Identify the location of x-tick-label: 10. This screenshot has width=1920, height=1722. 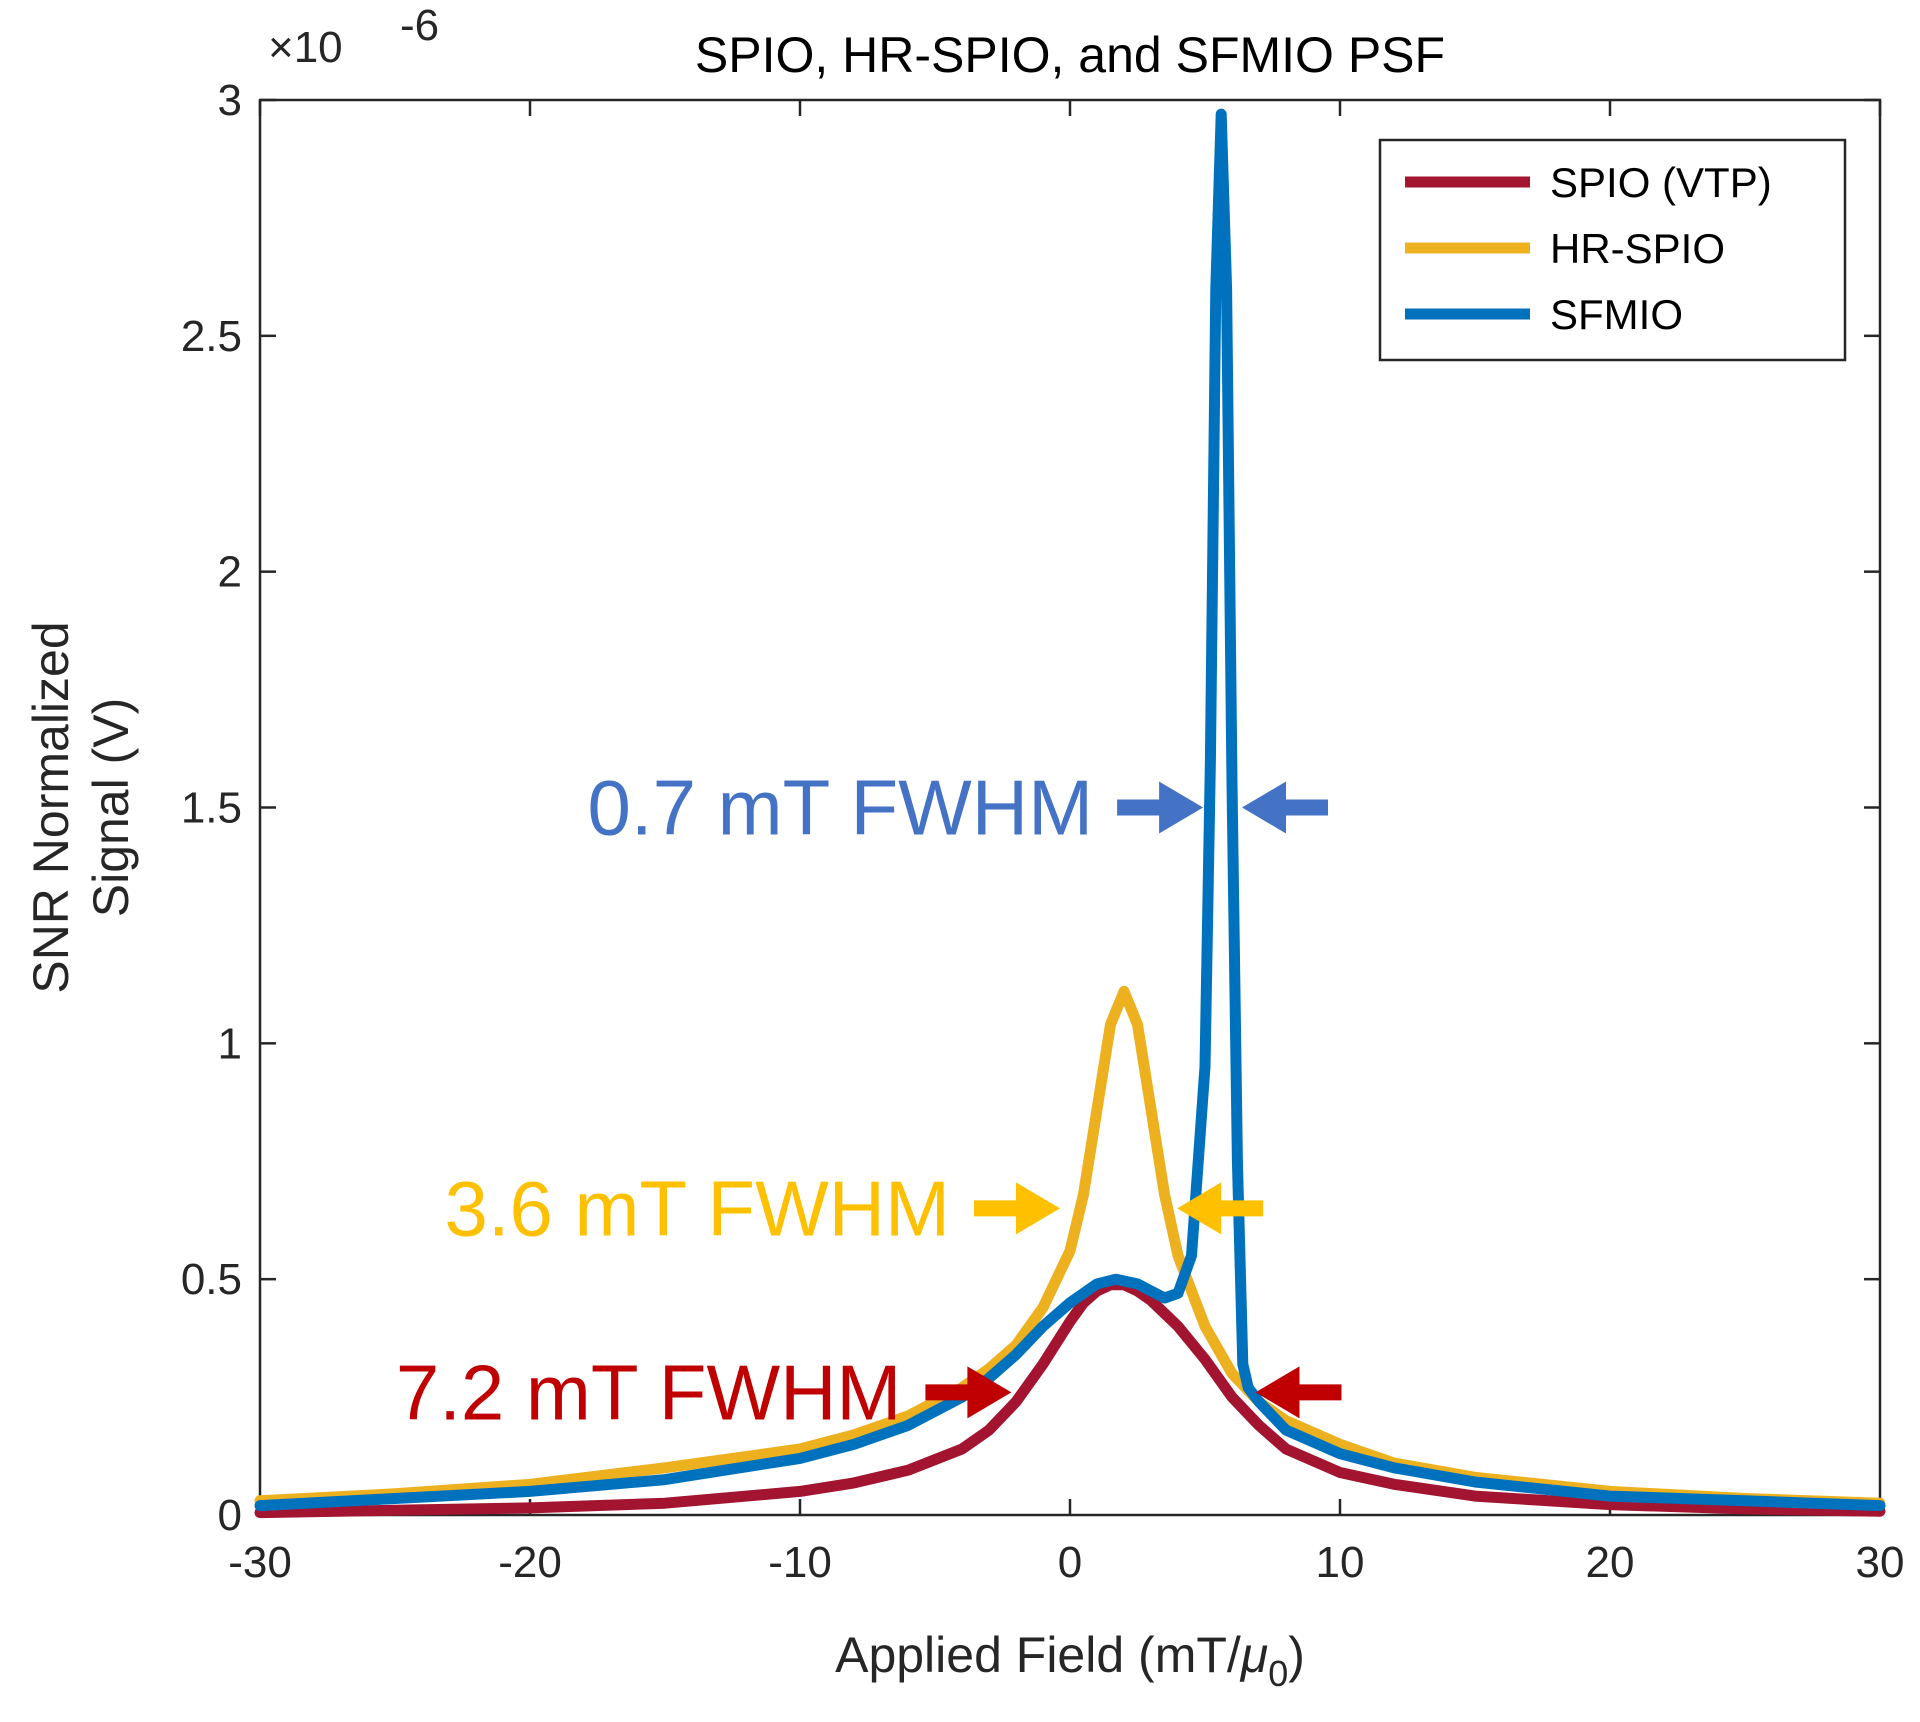
(1340, 1562).